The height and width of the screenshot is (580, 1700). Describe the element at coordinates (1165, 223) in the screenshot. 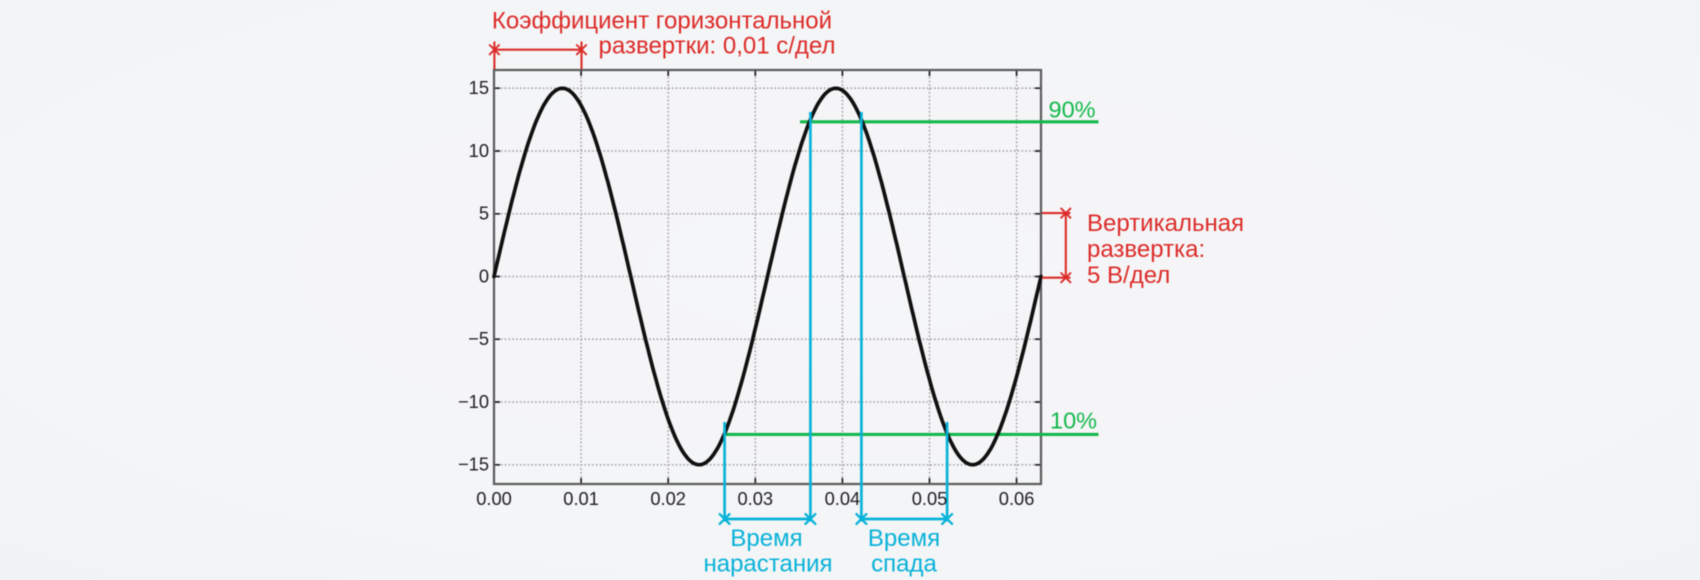

I see `svg-text: Вертикальная` at that location.